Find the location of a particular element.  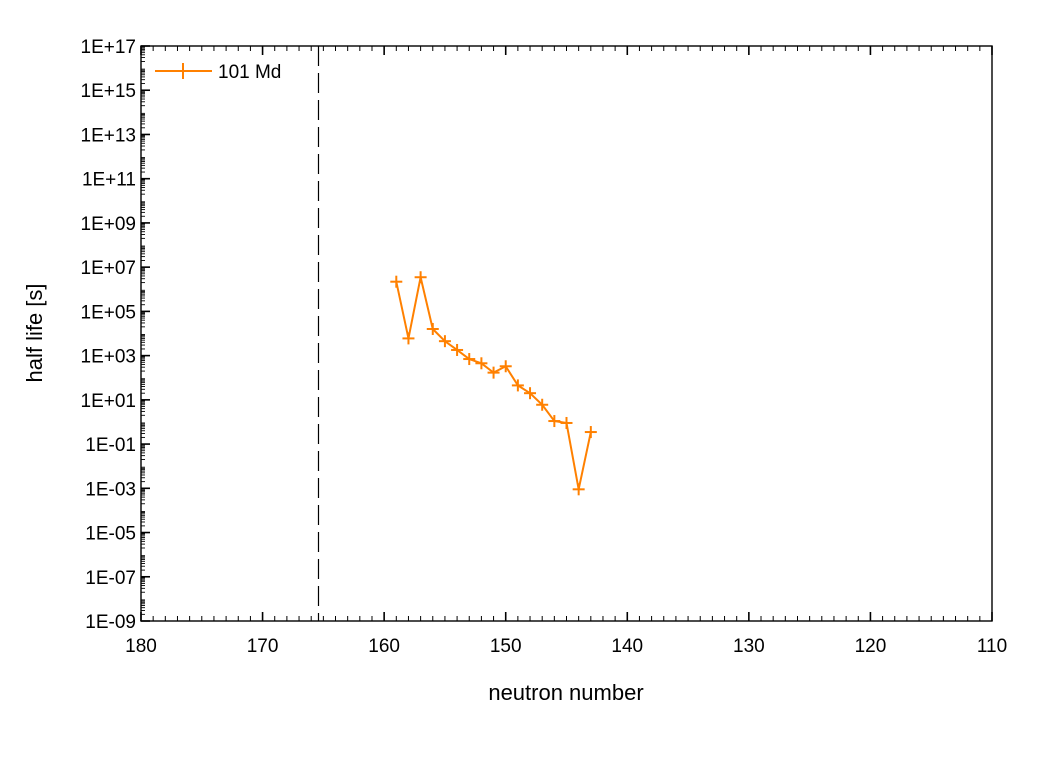

x-tick-label: 150 is located at coordinates (506, 646).